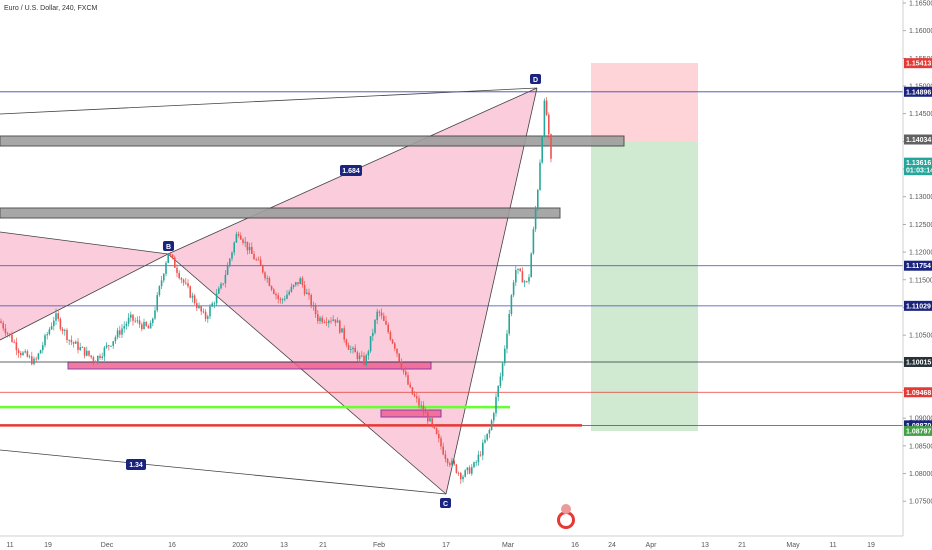  I want to click on price-tag-label: 1.13616, so click(918, 163).